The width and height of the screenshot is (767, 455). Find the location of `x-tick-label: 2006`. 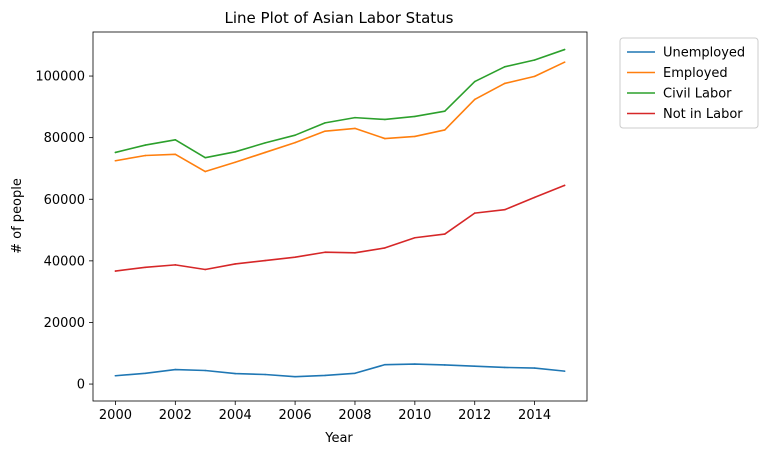

x-tick-label: 2006 is located at coordinates (295, 415).